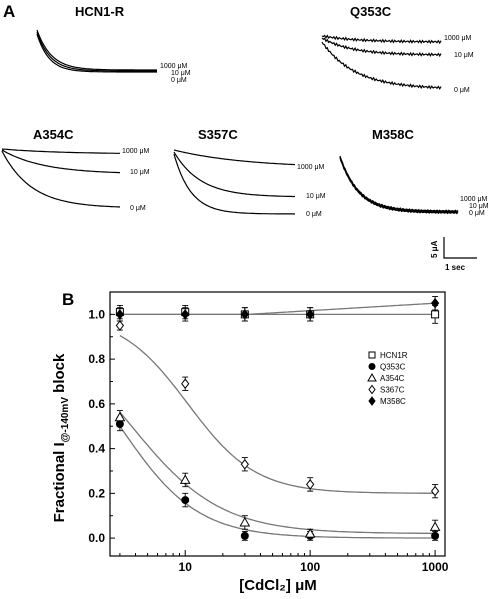 This screenshot has width=490, height=599. What do you see at coordinates (435, 314) in the screenshot?
I see `data-point-hcn1r` at bounding box center [435, 314].